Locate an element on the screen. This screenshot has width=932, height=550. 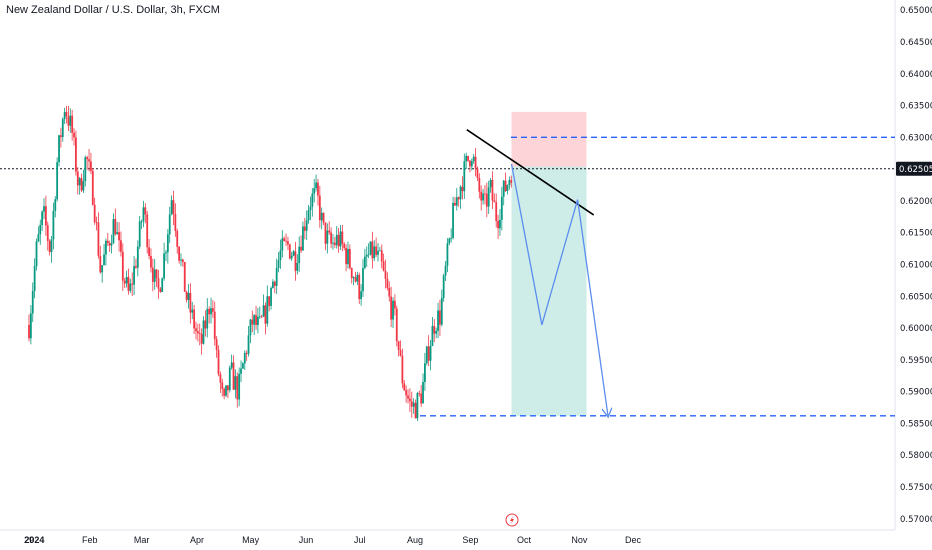
stop-loss-zone is located at coordinates (549, 139).